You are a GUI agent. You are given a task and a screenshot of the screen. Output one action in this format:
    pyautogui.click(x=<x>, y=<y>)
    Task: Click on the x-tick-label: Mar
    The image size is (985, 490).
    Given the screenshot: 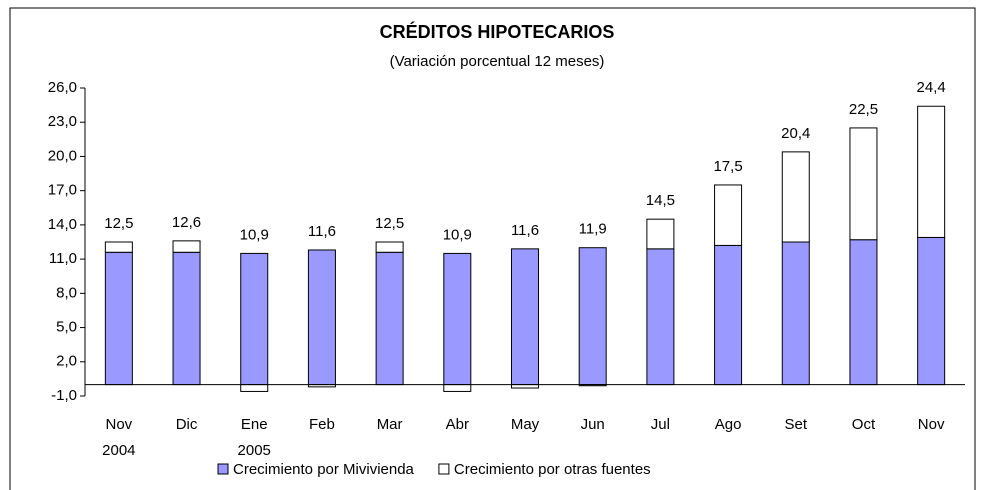 What is the action you would take?
    pyautogui.click(x=390, y=424)
    